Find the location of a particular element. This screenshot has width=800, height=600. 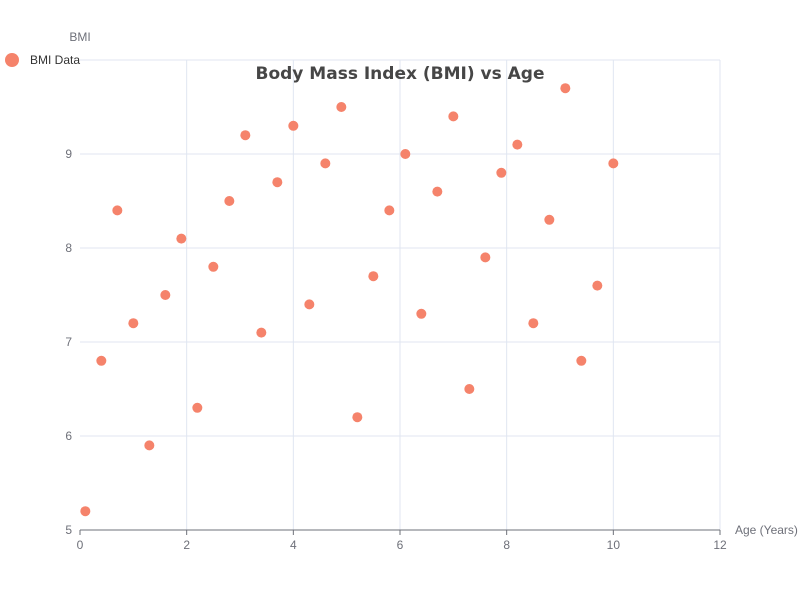

chart-title: Body Mass Index (BMI) vs Age is located at coordinates (400, 74).